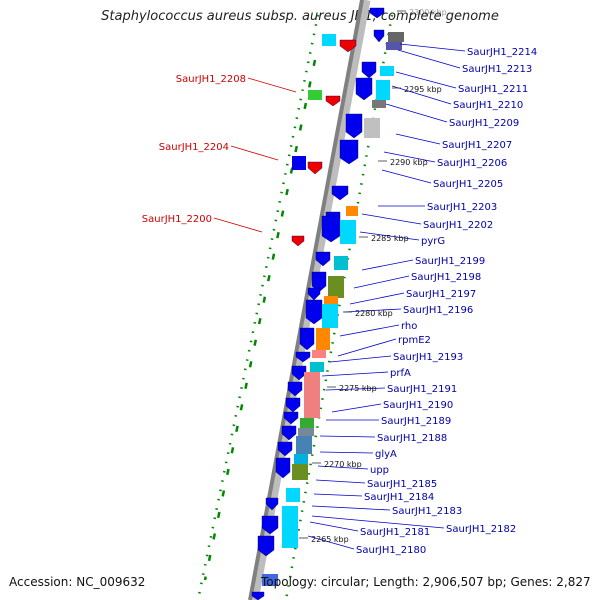 This screenshot has width=600, height=600. I want to click on gene-label-right-26: SaurJH1_2184, so click(399, 497).